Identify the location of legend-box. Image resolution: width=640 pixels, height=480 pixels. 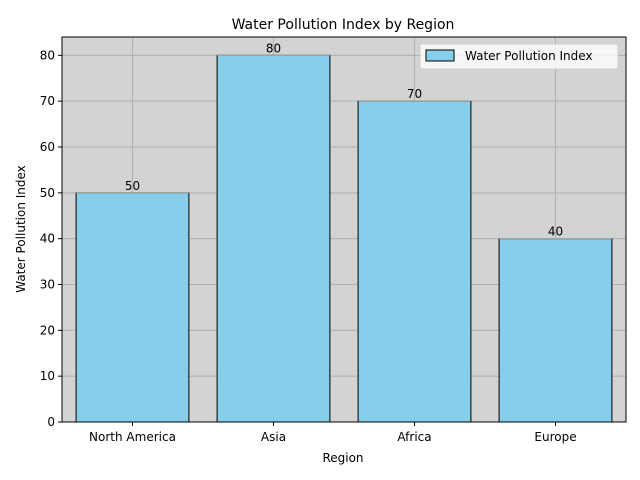
(519, 56).